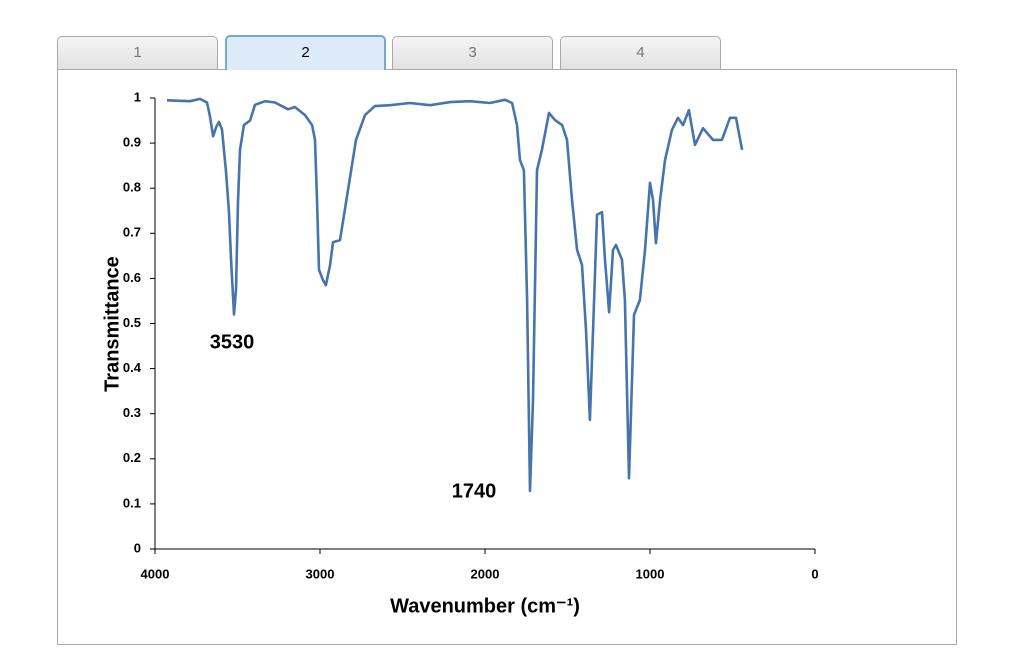 This screenshot has width=1024, height=668. I want to click on y-tick-label: 0.7, so click(132, 232).